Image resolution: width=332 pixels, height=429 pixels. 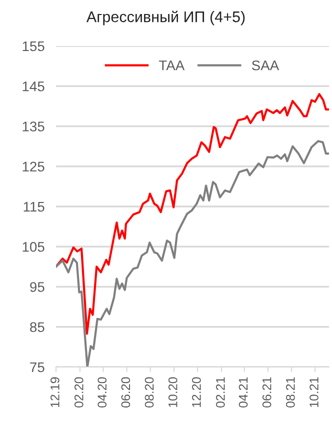 What do you see at coordinates (33, 127) in the screenshot?
I see `y-tick-label: 135` at bounding box center [33, 127].